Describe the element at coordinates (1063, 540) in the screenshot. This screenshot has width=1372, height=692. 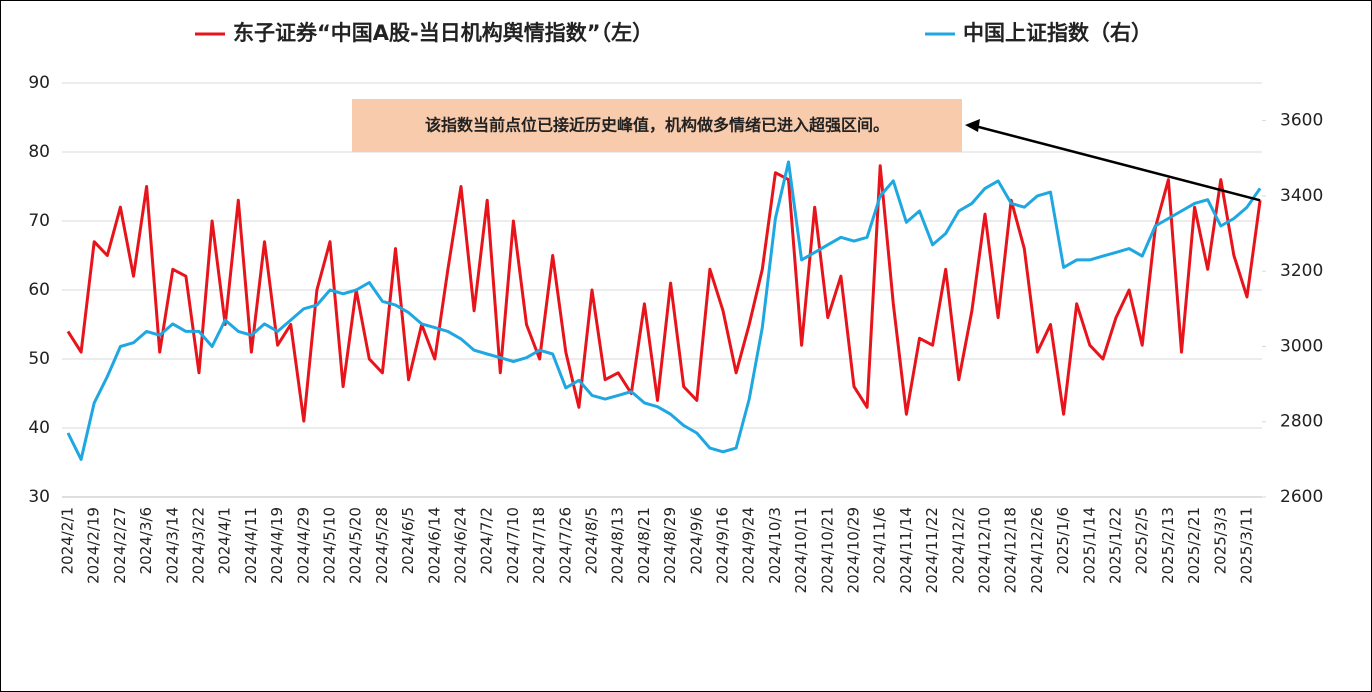
I see `x-tick-label: 2025/1/6` at that location.